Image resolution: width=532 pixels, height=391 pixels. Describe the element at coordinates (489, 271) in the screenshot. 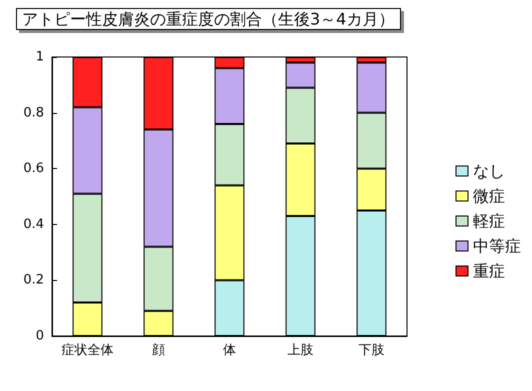

I see `legend-label: 重症` at that location.